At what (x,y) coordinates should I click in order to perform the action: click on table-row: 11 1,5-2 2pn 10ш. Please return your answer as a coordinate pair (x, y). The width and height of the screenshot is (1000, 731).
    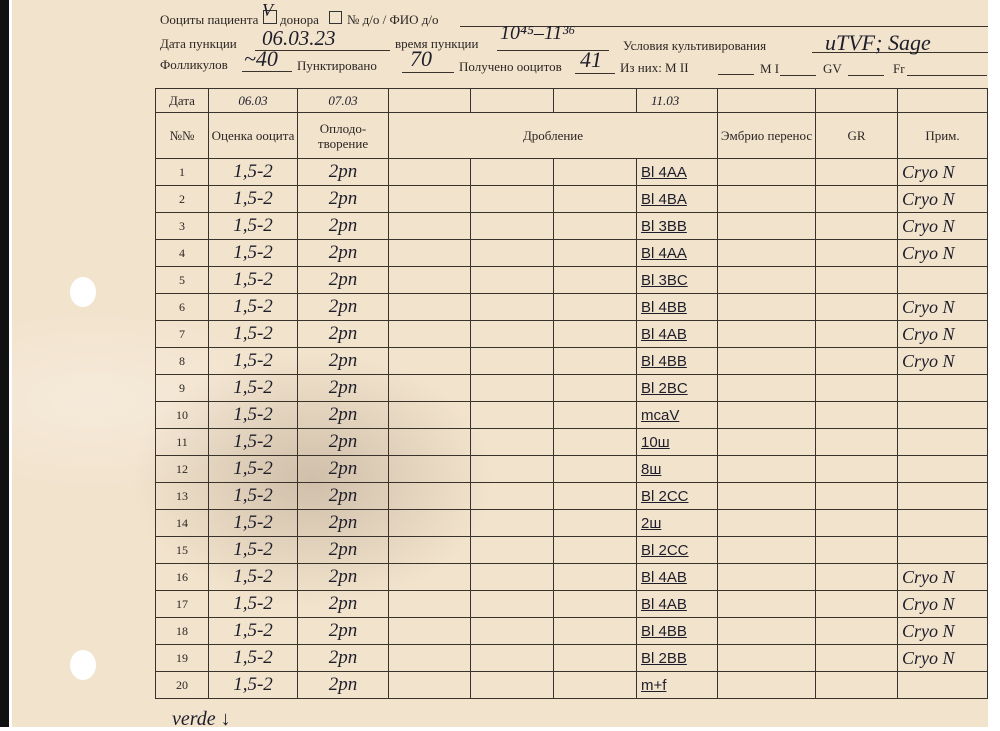
    Looking at the image, I should click on (571, 442).